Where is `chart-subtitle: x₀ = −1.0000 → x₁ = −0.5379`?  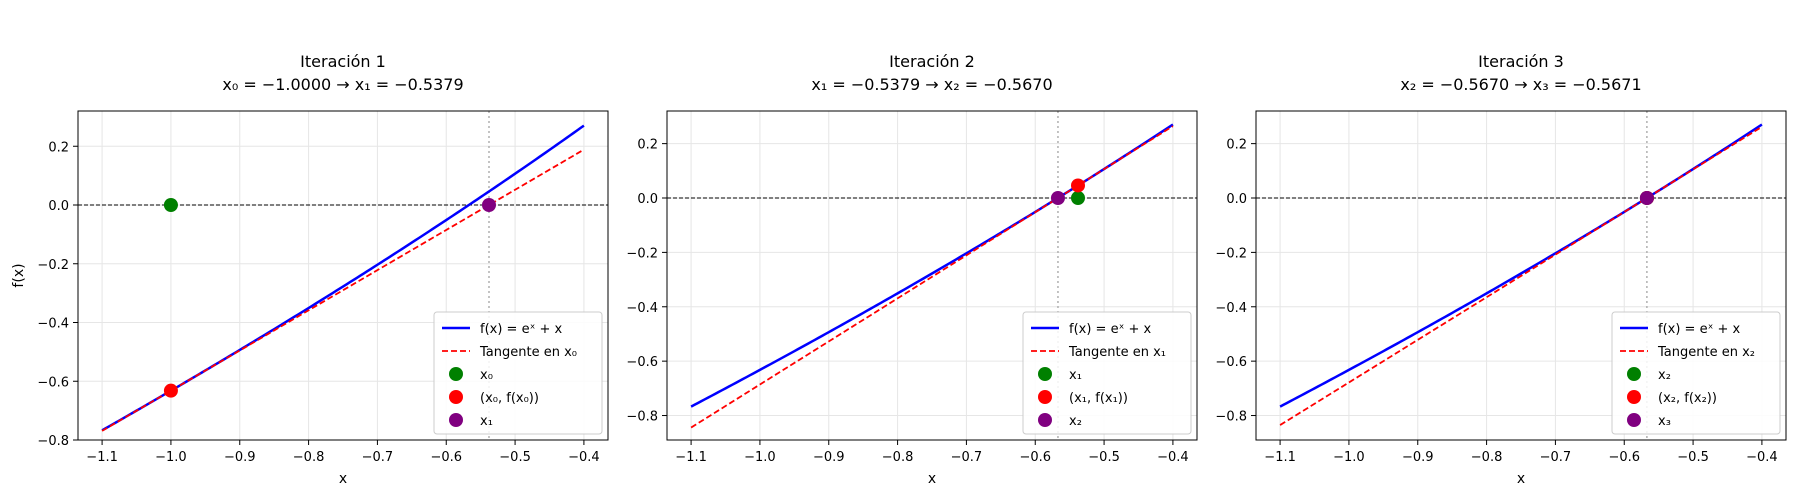 chart-subtitle: x₀ = −1.0000 → x₁ = −0.5379 is located at coordinates (342, 84).